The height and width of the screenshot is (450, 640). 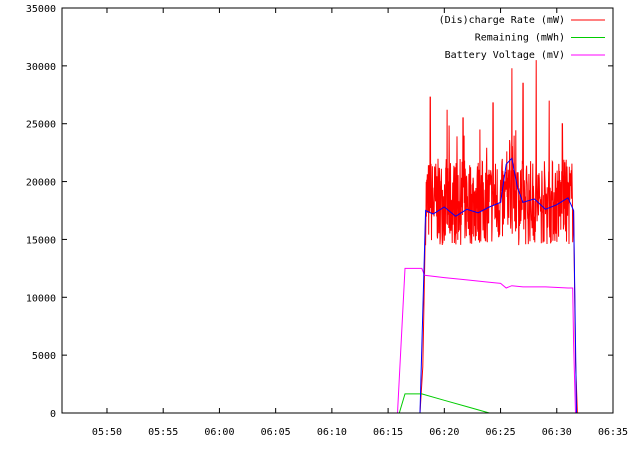 What do you see at coordinates (276, 432) in the screenshot?
I see `x-tick-label: 06:05` at bounding box center [276, 432].